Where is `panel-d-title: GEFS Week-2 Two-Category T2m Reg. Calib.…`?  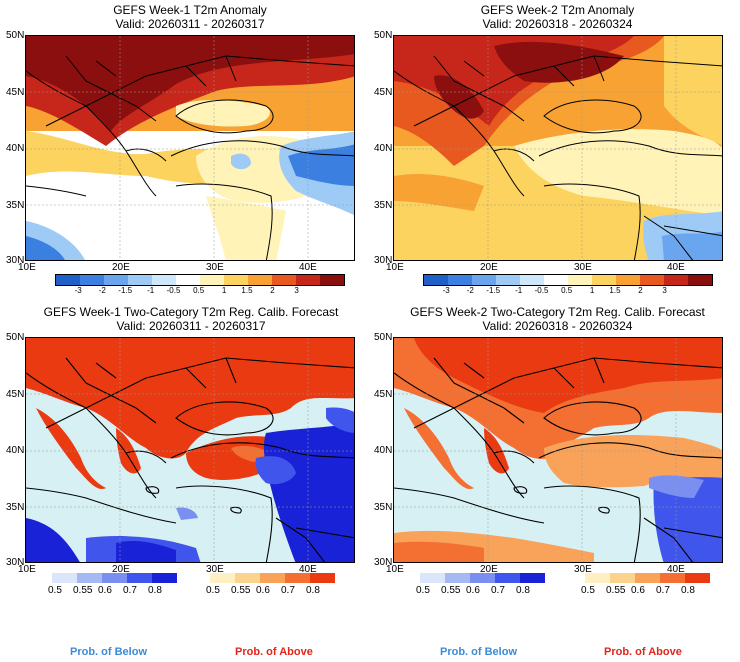
panel-d-title: GEFS Week-2 Two-Category T2m Reg. Calib.… is located at coordinates (557, 319).